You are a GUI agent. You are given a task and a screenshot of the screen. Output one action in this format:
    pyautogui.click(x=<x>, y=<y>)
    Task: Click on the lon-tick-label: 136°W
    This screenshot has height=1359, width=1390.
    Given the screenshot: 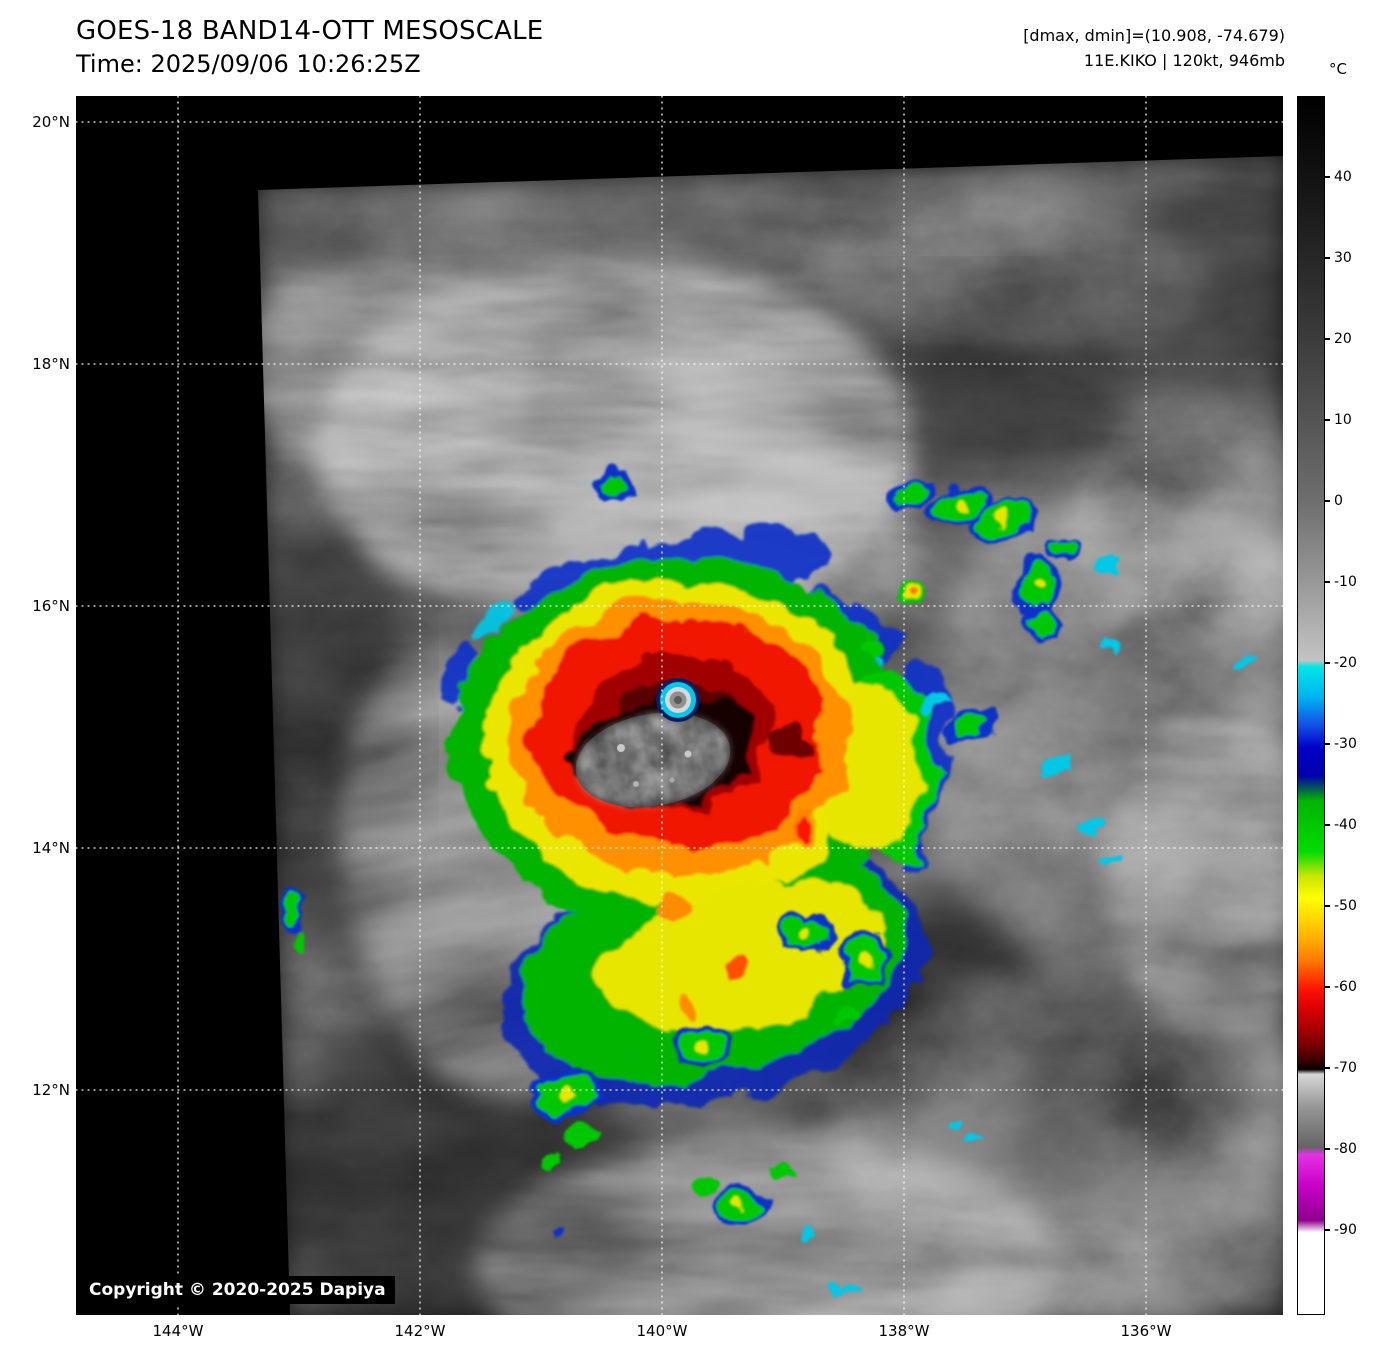 What is the action you would take?
    pyautogui.click(x=1146, y=1331)
    